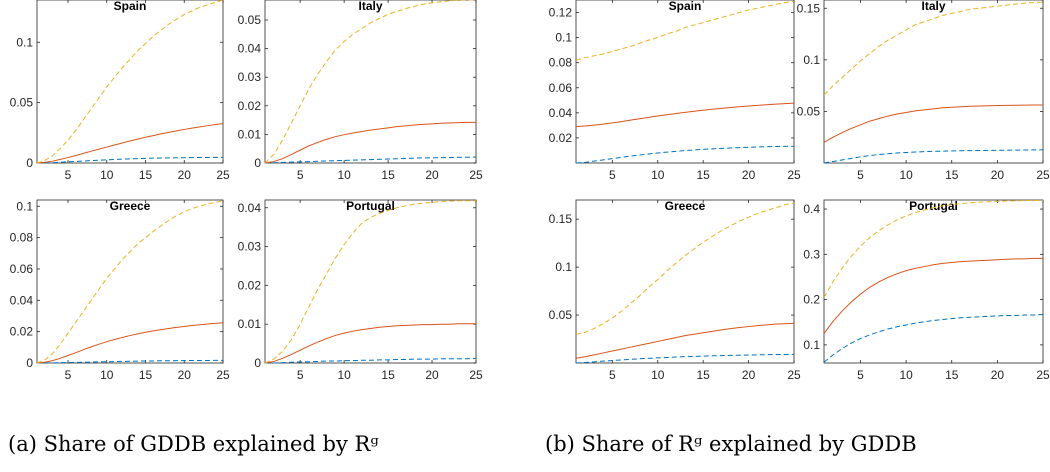 This screenshot has height=472, width=1050. I want to click on panel-a-greece: Greece 5 10 15 20 25 0 0.02 0.04 0.06 0.08 0.1, so click(120, 290).